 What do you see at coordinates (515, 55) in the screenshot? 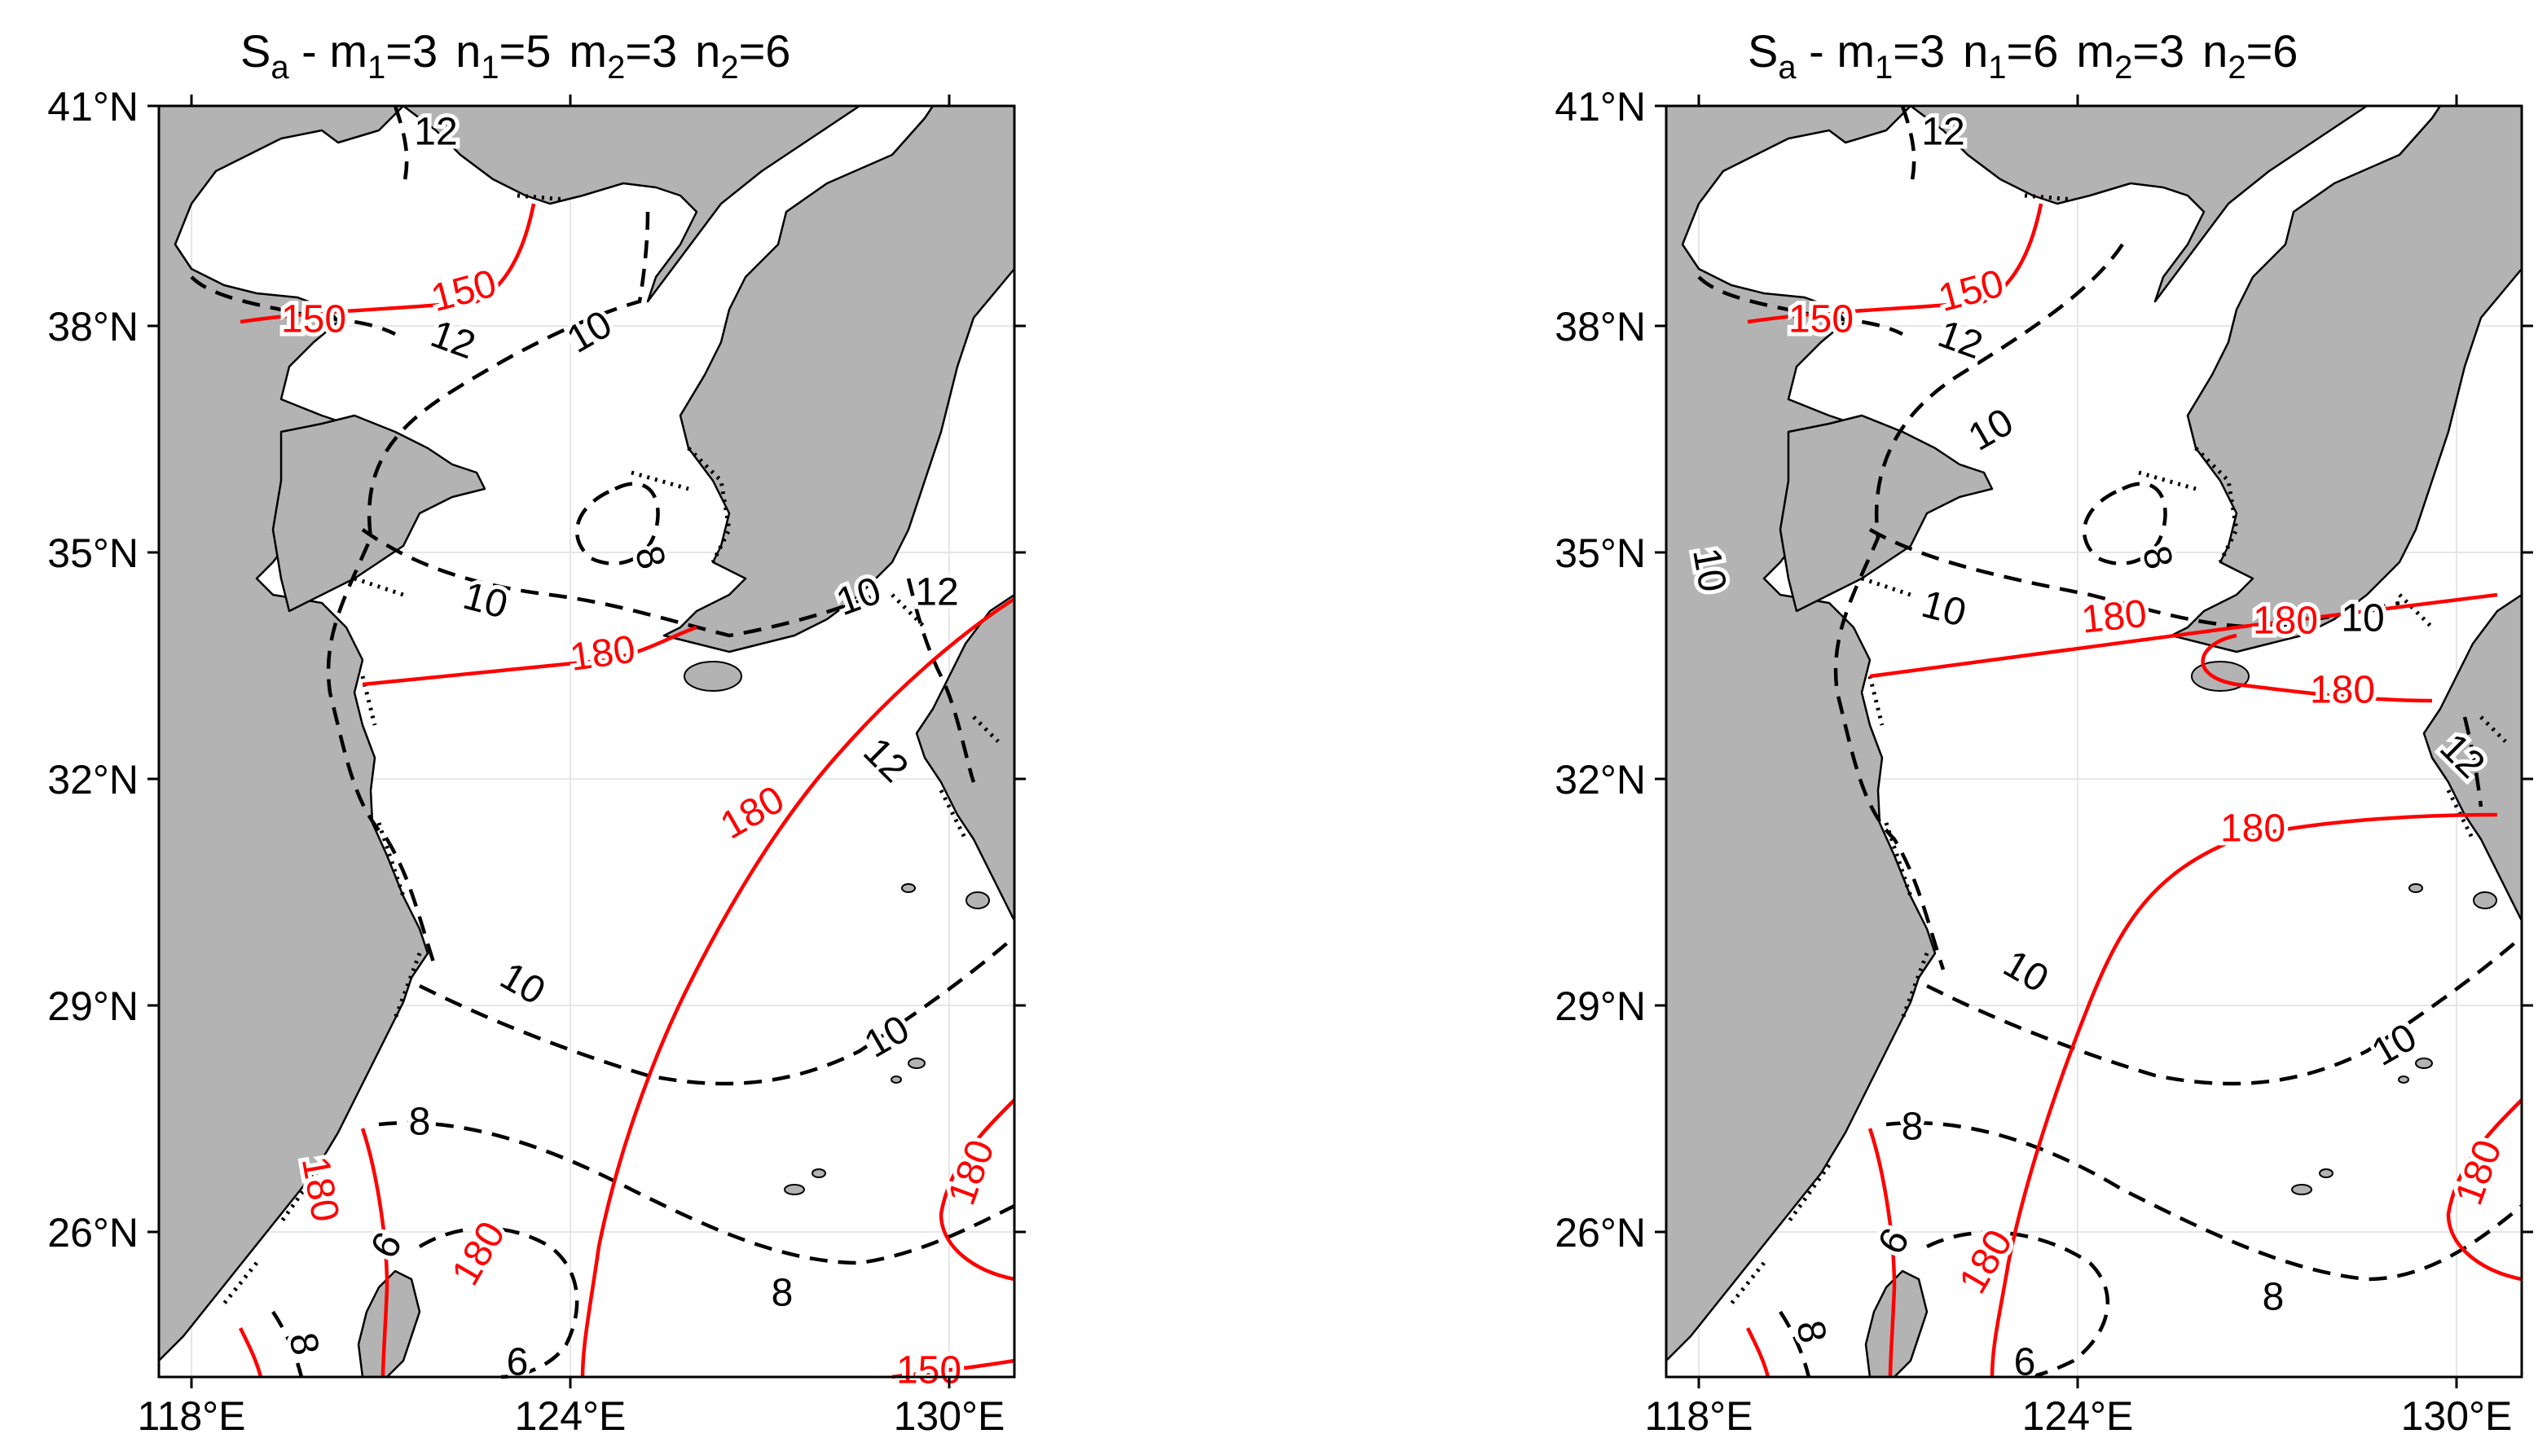
I see `panel-title: Sa - m1=3 n1=5 m2=3 n2=6` at bounding box center [515, 55].